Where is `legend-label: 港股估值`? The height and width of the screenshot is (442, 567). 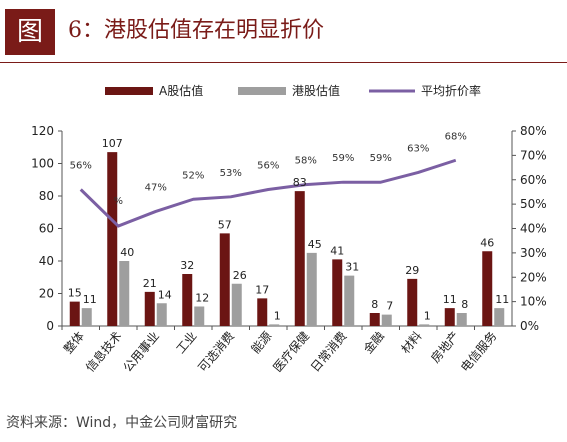 legend-label: 港股估值 is located at coordinates (316, 90).